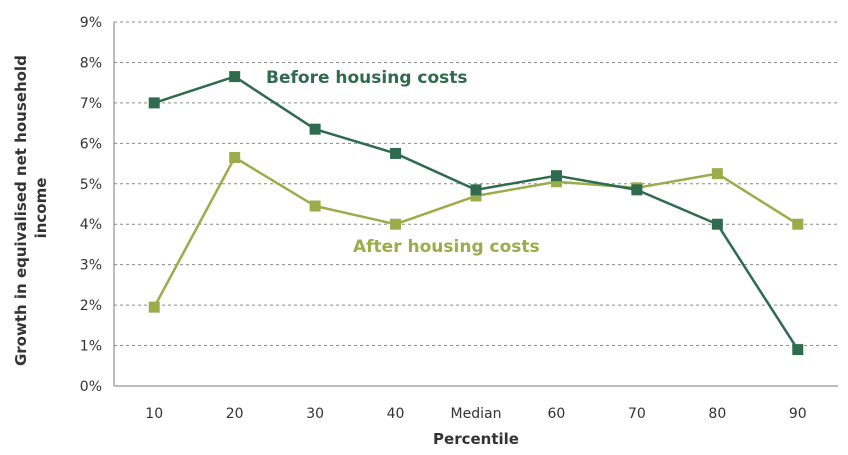  Describe the element at coordinates (154, 414) in the screenshot. I see `x-tick-label: 10` at that location.